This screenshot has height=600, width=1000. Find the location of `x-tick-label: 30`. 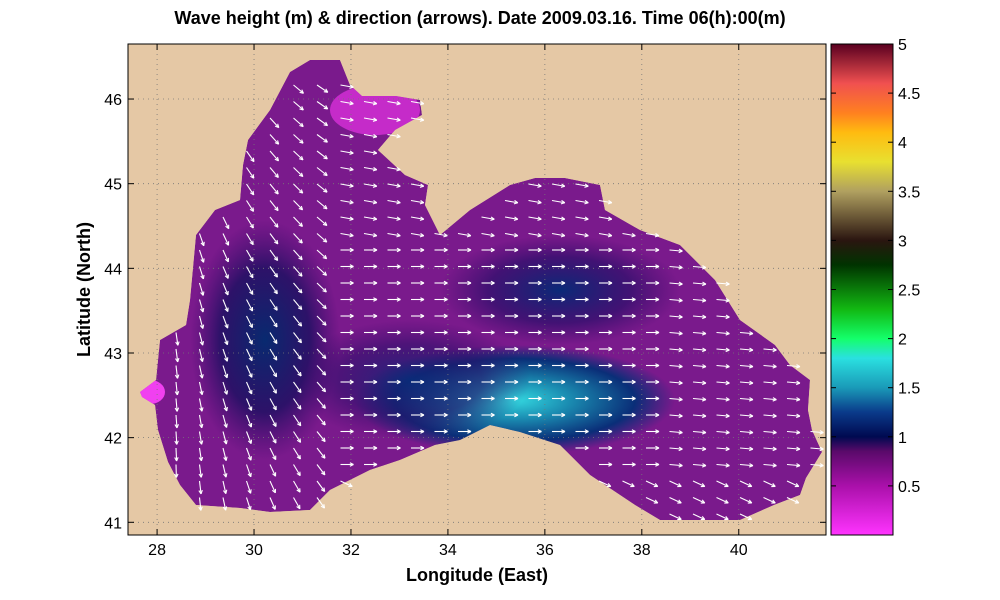

x-tick-label: 30 is located at coordinates (254, 550).